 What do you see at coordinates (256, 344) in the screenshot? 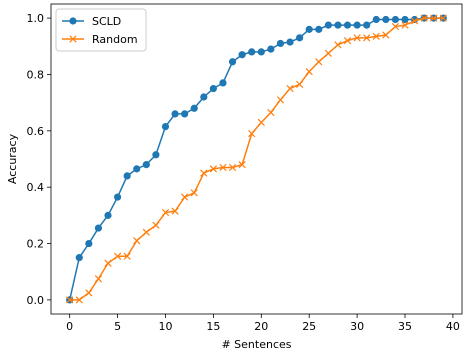
I see `x-axis-label: # Sentences` at bounding box center [256, 344].